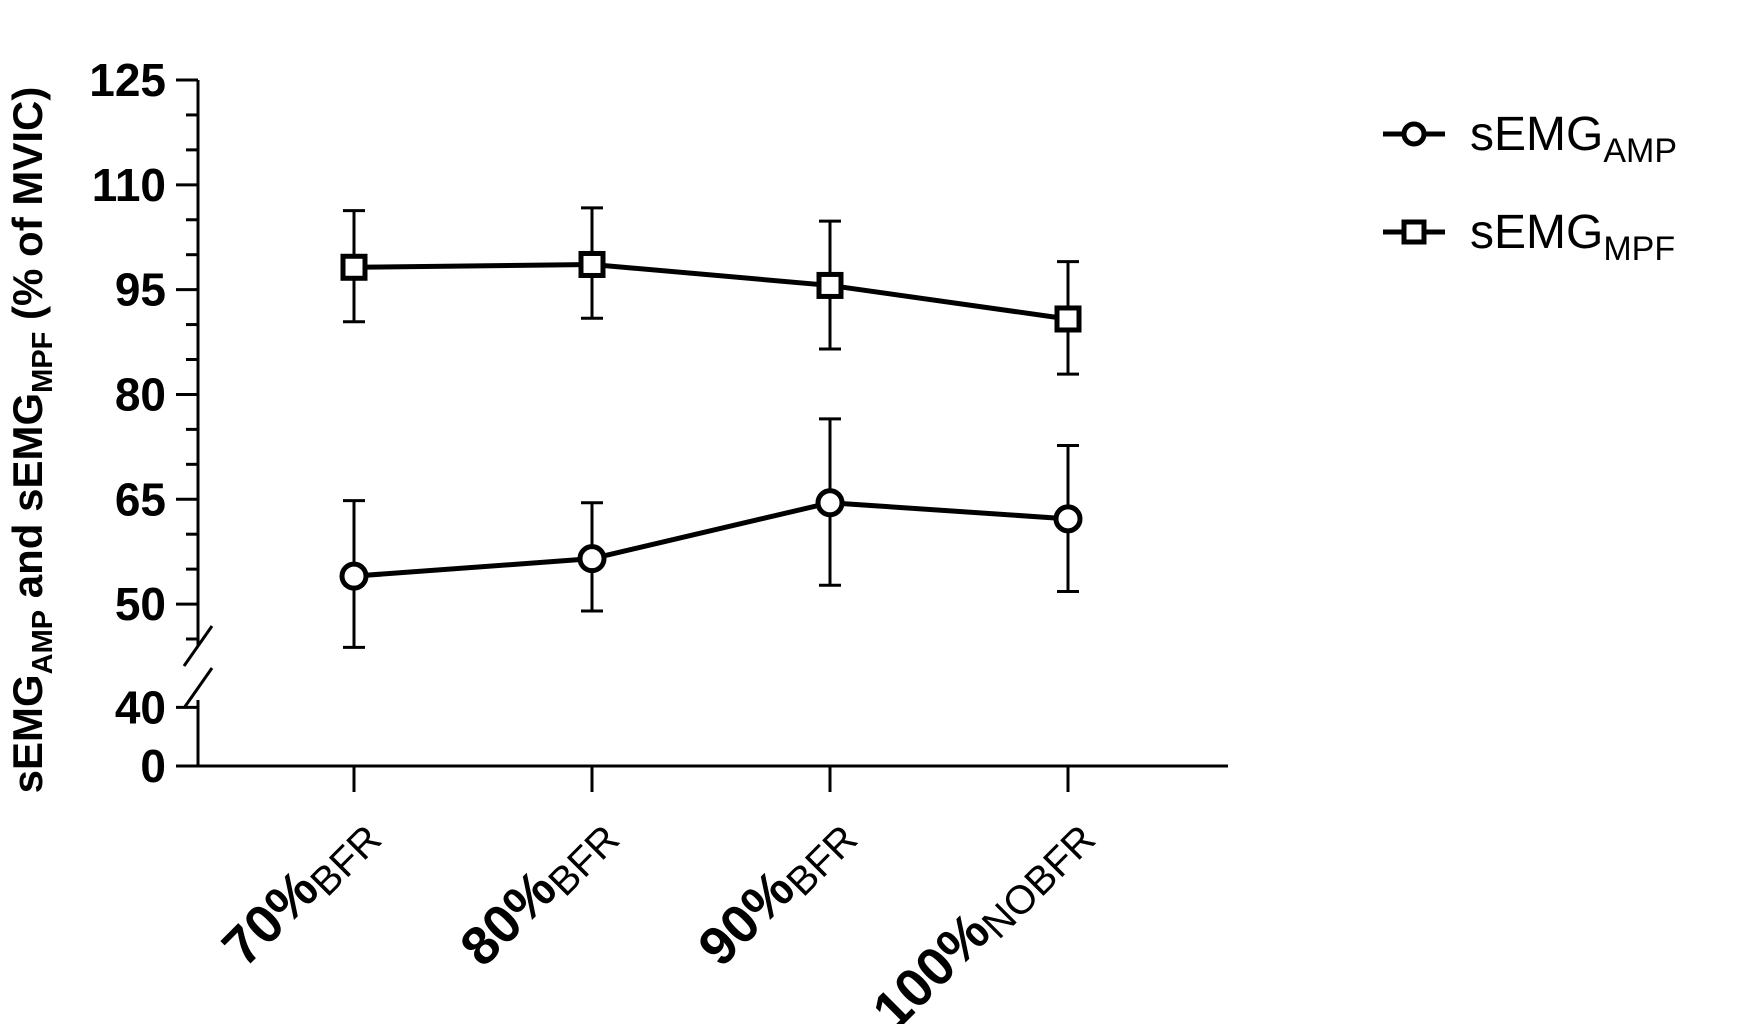 The image size is (1747, 1024). I want to click on y-axis-title: sEMGAMP and sEMGMPF (% of MVIC), so click(31, 440).